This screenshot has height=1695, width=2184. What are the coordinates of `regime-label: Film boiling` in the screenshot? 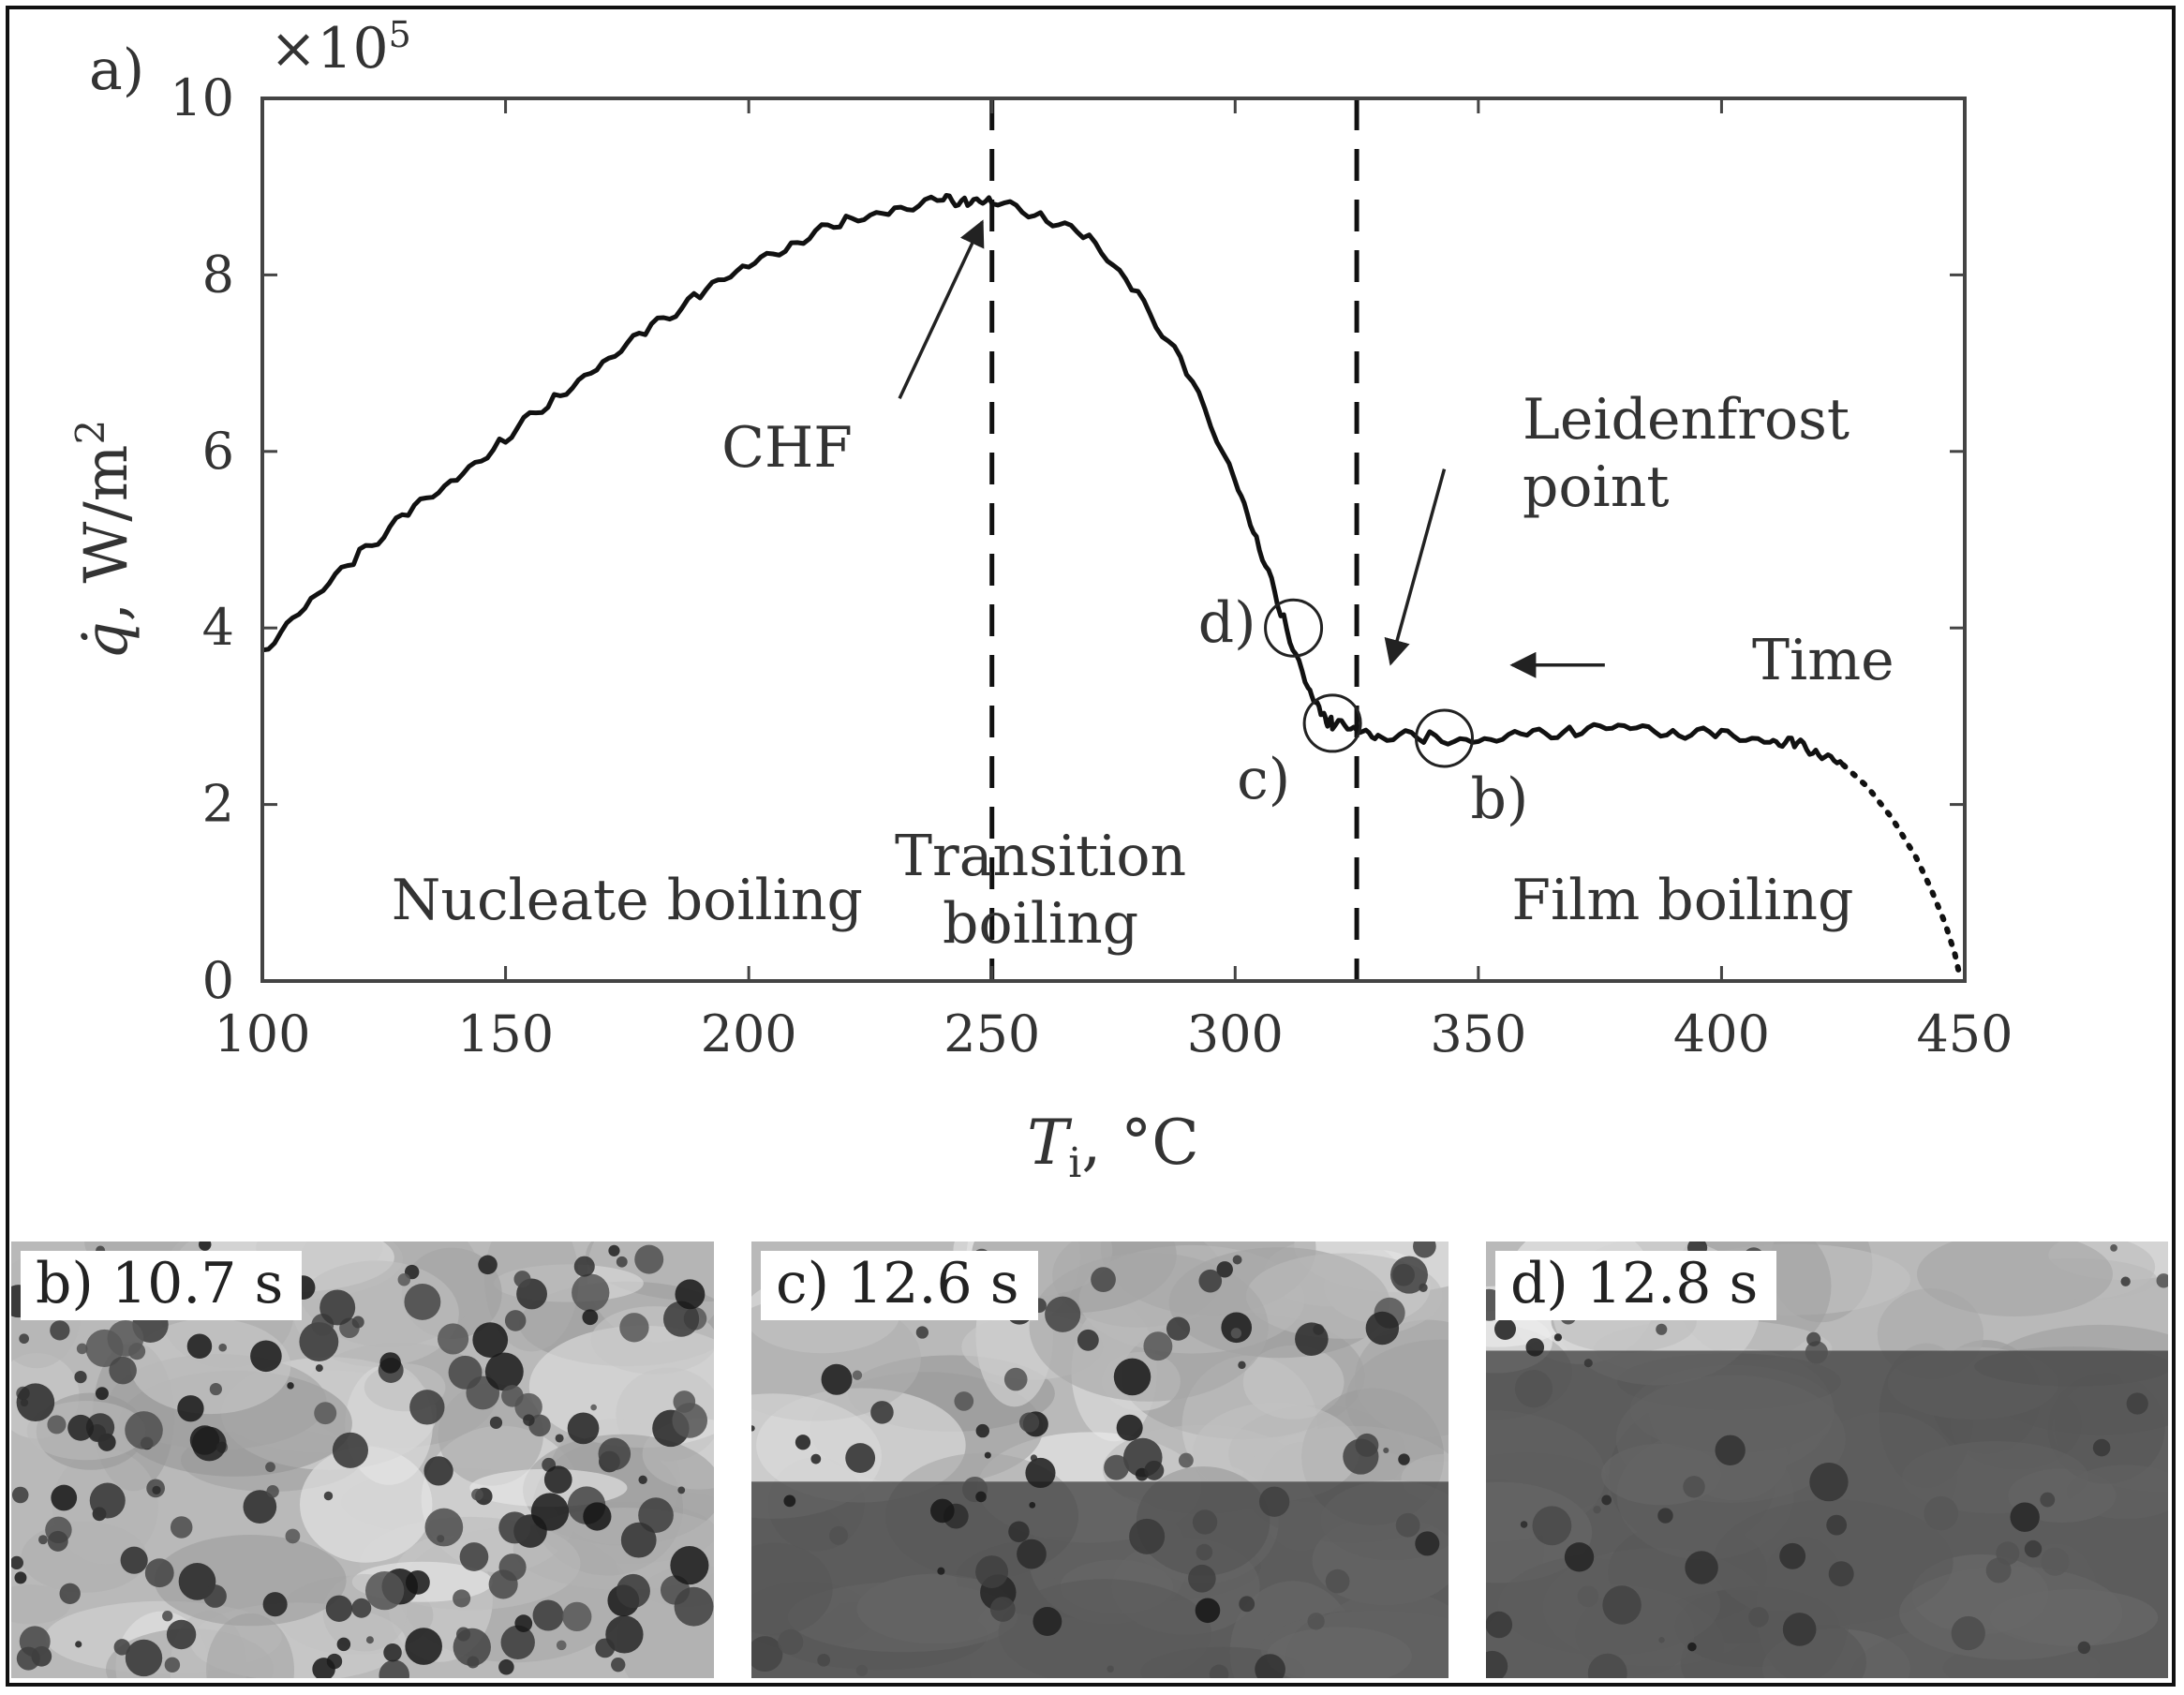 It's located at (1682, 900).